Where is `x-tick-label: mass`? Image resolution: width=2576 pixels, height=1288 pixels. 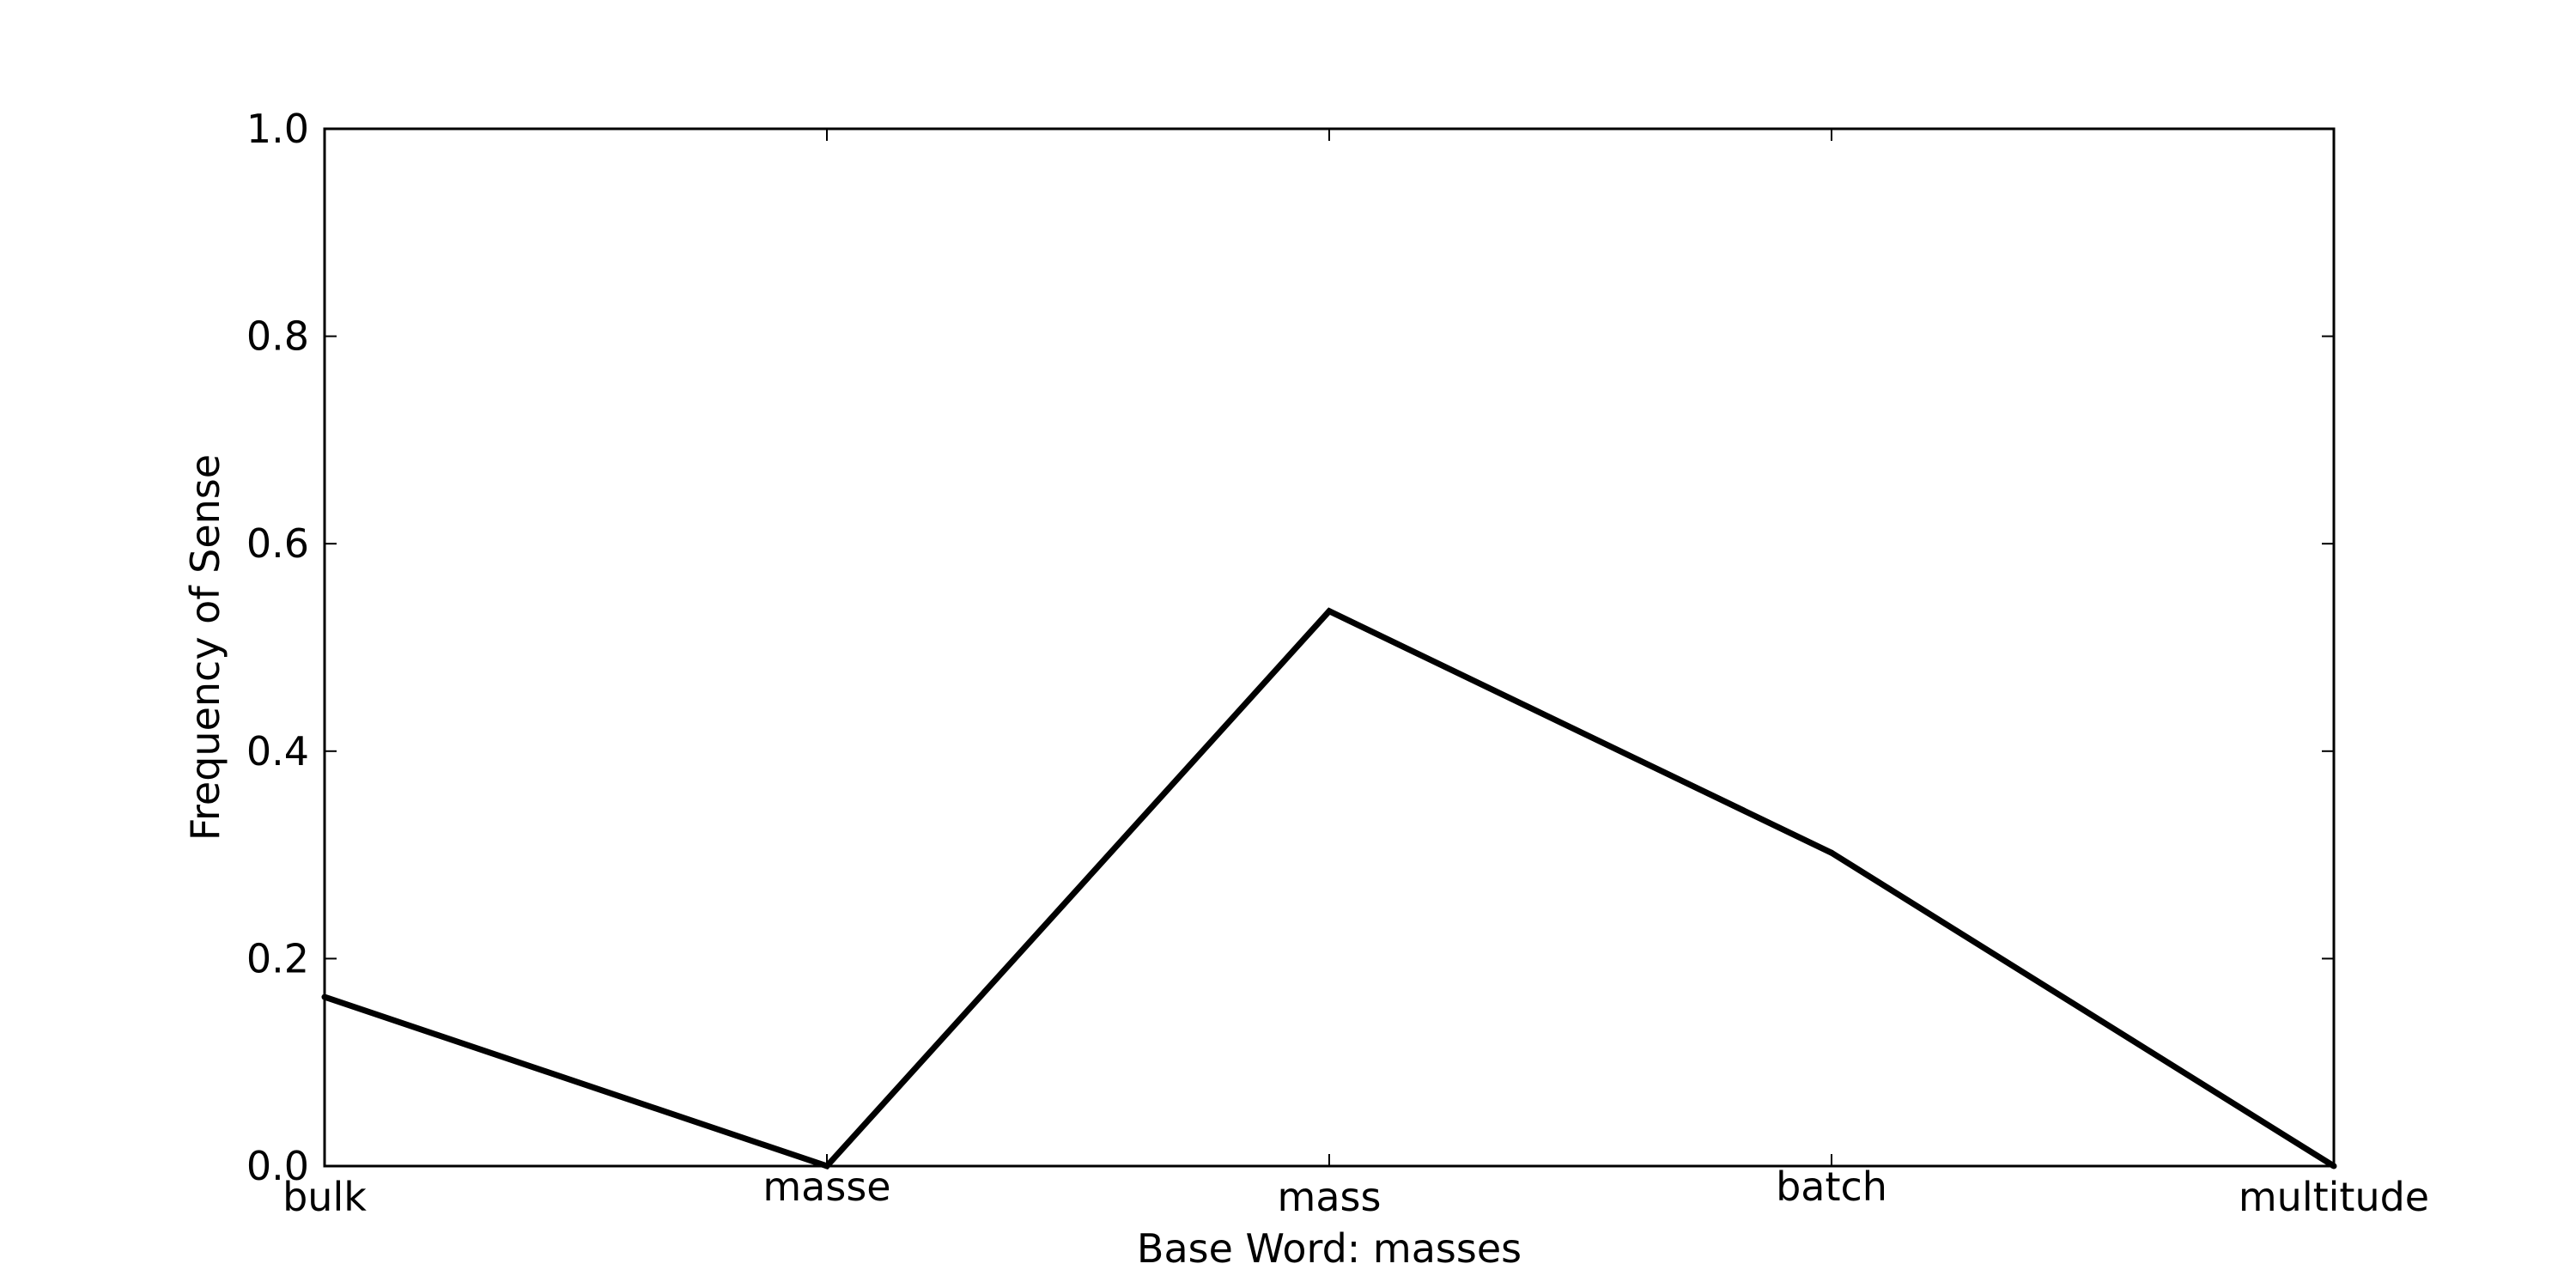
x-tick-label: mass is located at coordinates (1330, 1197).